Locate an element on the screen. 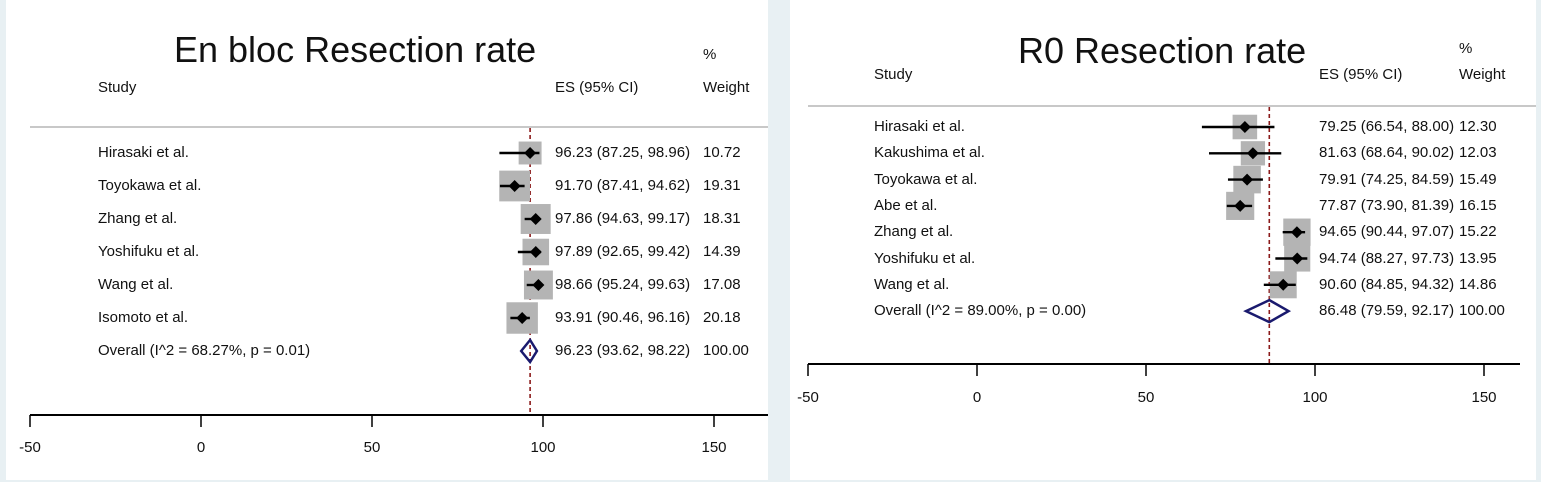  study-es-ci: 97.86 (94.63, 99.17) is located at coordinates (623, 218).